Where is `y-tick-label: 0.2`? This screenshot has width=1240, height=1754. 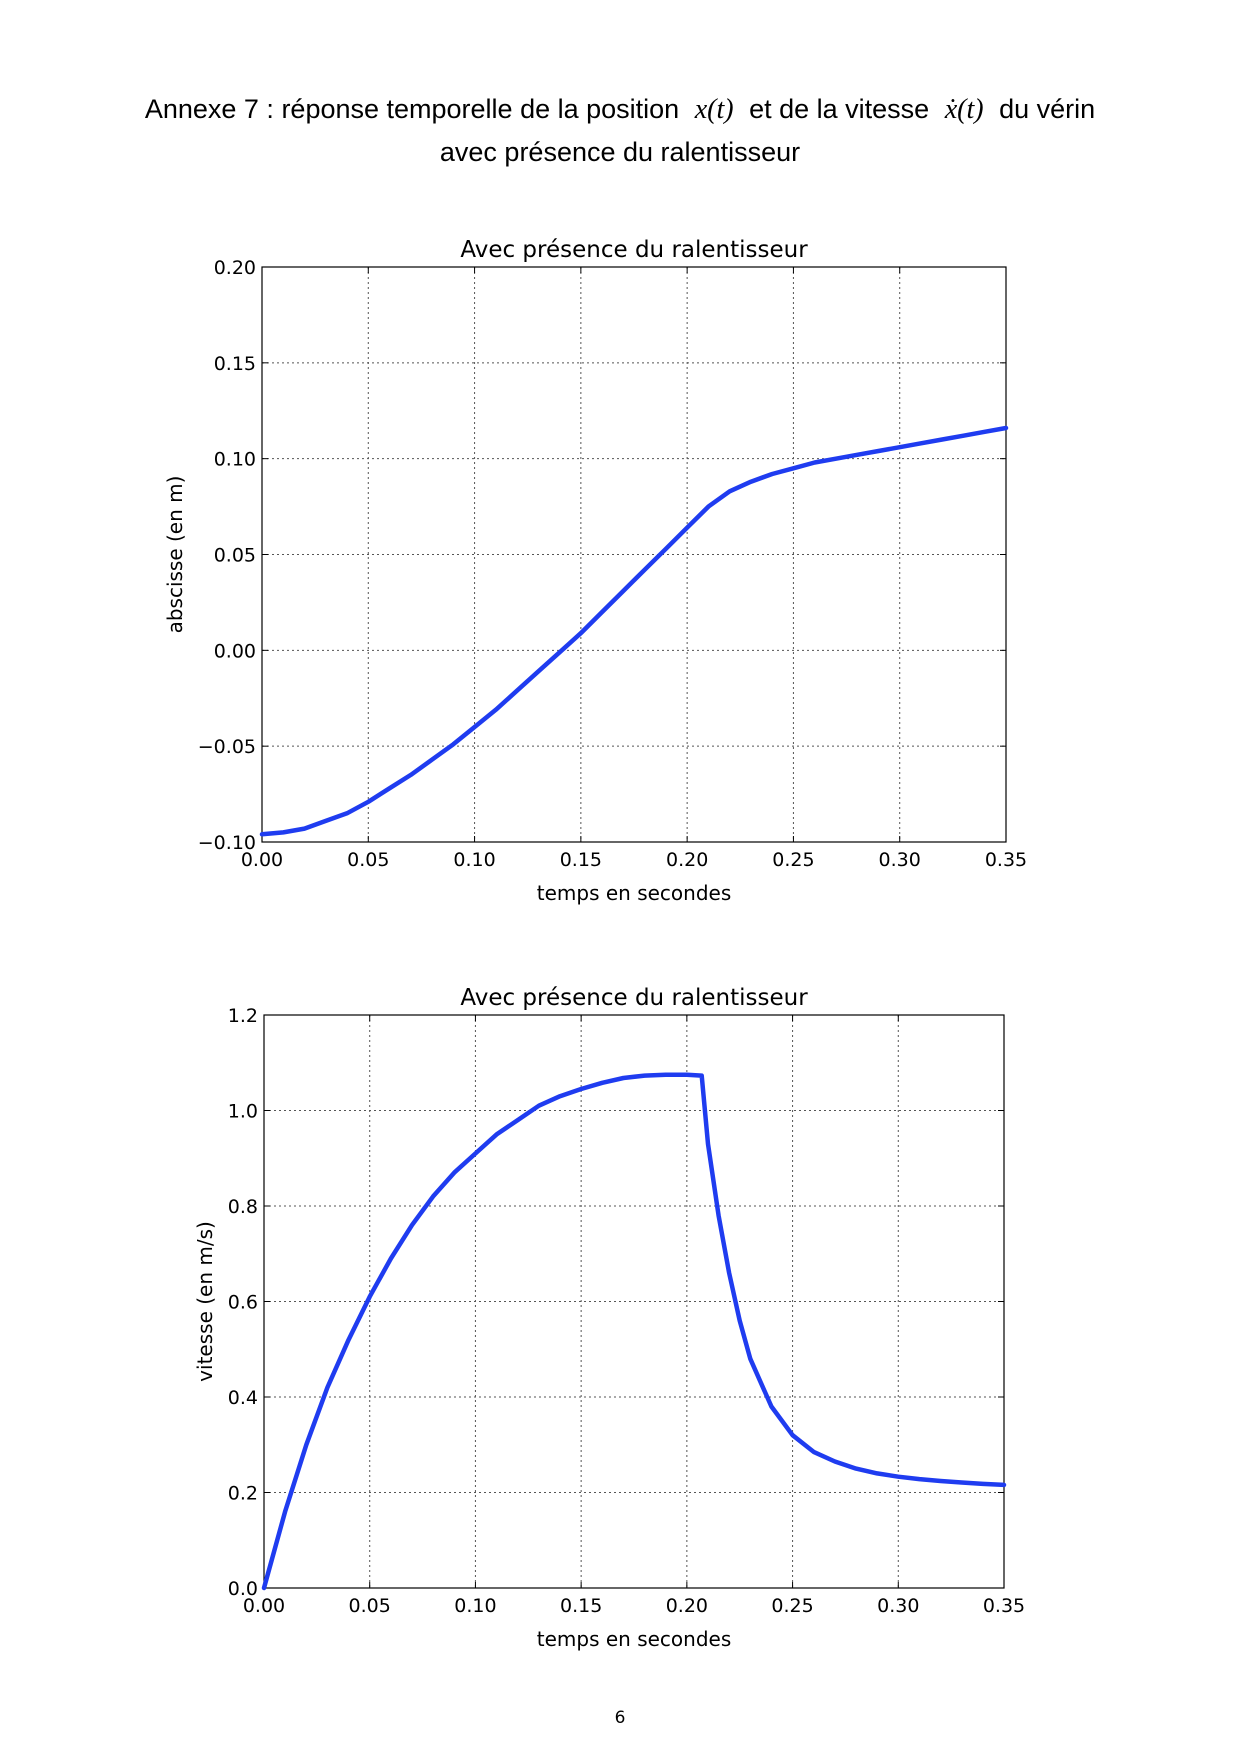 y-tick-label: 0.2 is located at coordinates (243, 1494).